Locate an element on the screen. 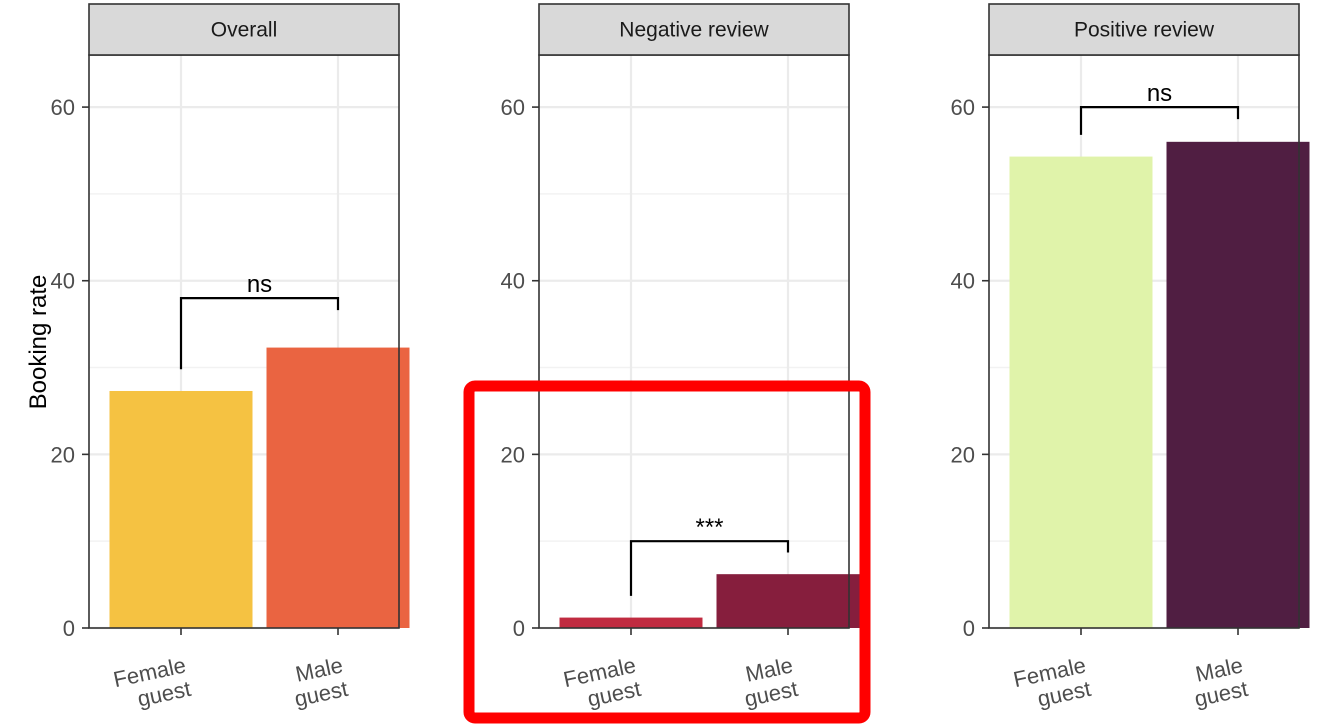 This screenshot has height=728, width=1325. facet-title: Positive review is located at coordinates (1144, 30).